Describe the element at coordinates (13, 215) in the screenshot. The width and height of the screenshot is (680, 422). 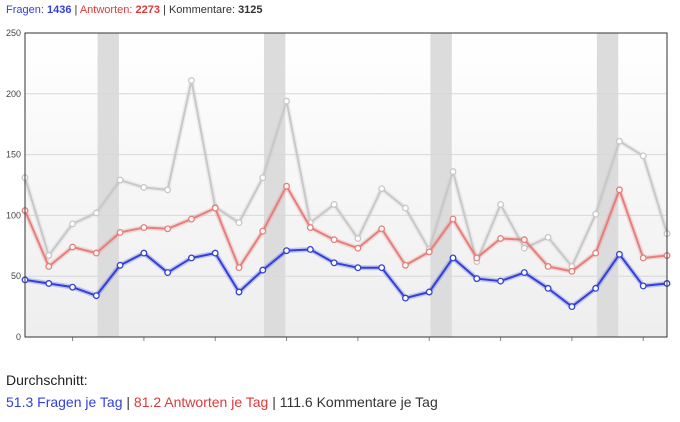
I see `y-tick-label: 100` at that location.